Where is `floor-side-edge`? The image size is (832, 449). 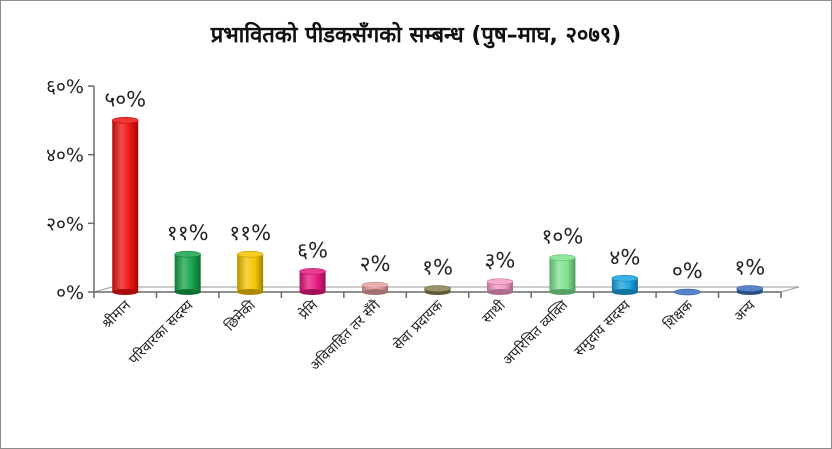
floor-side-edge is located at coordinates (790, 289).